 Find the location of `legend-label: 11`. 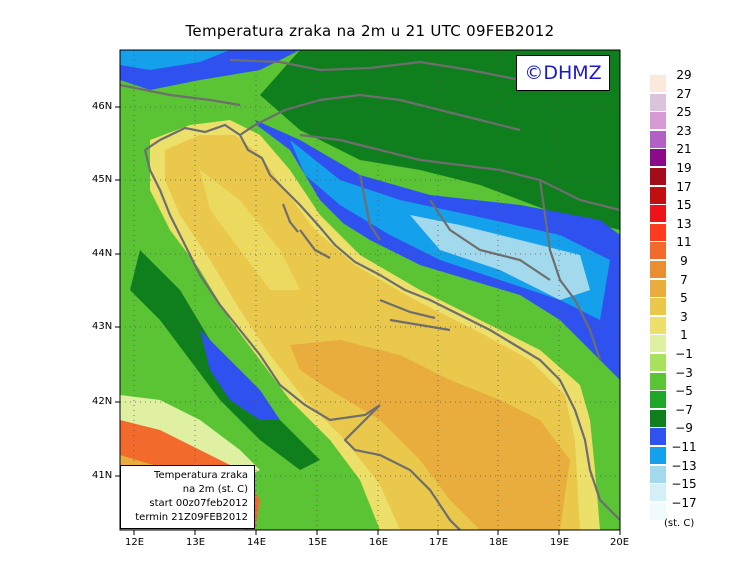

legend-label: 11 is located at coordinates (684, 242).